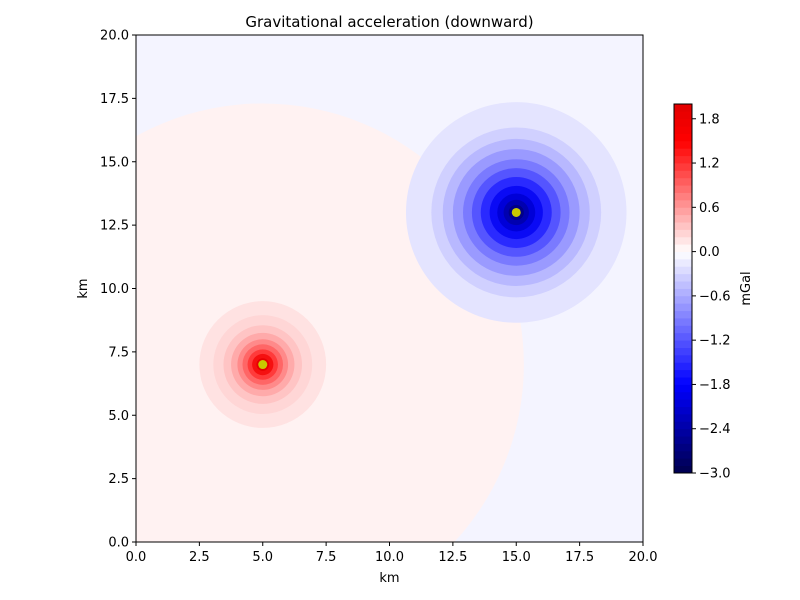 This screenshot has height=600, width=800. What do you see at coordinates (326, 557) in the screenshot?
I see `x-tick-label: 7.5` at bounding box center [326, 557].